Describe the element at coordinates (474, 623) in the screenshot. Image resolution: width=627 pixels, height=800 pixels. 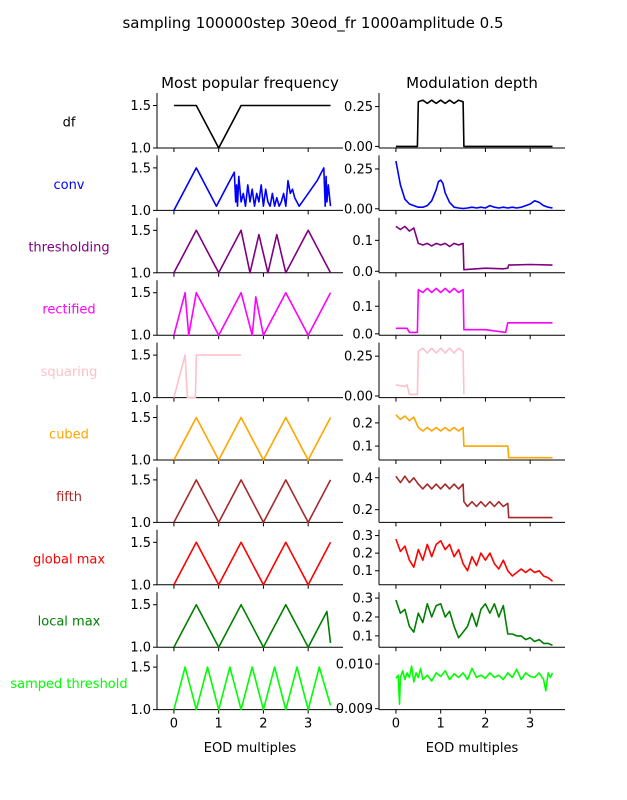
I see `series-line-row-local-max-modulation` at that location.